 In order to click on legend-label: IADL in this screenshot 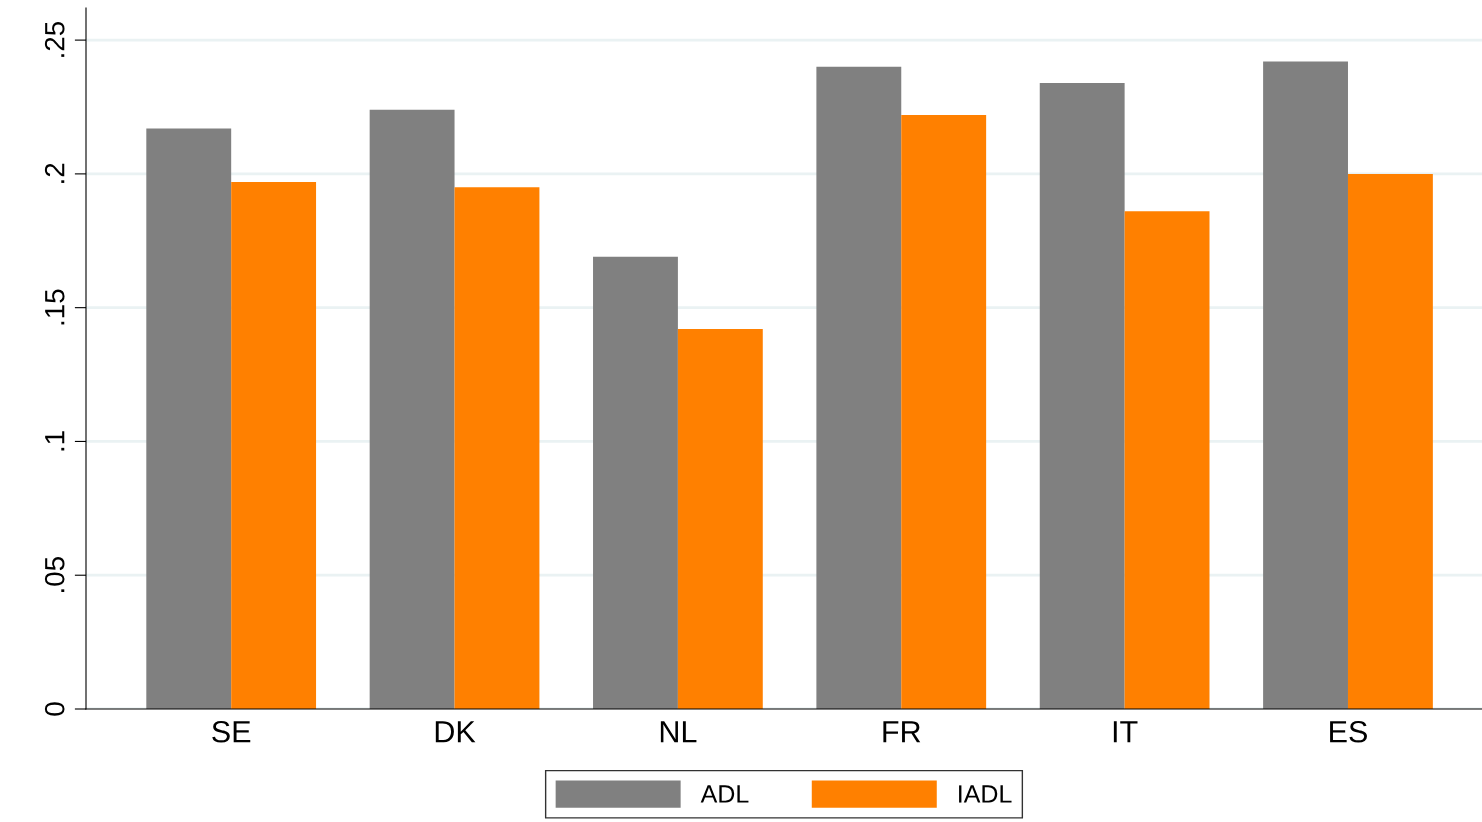, I will do `click(985, 794)`.